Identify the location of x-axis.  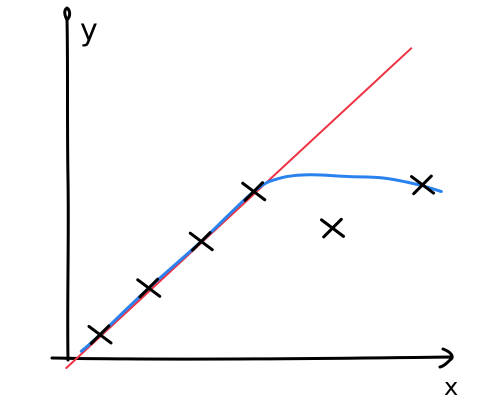
(252, 358).